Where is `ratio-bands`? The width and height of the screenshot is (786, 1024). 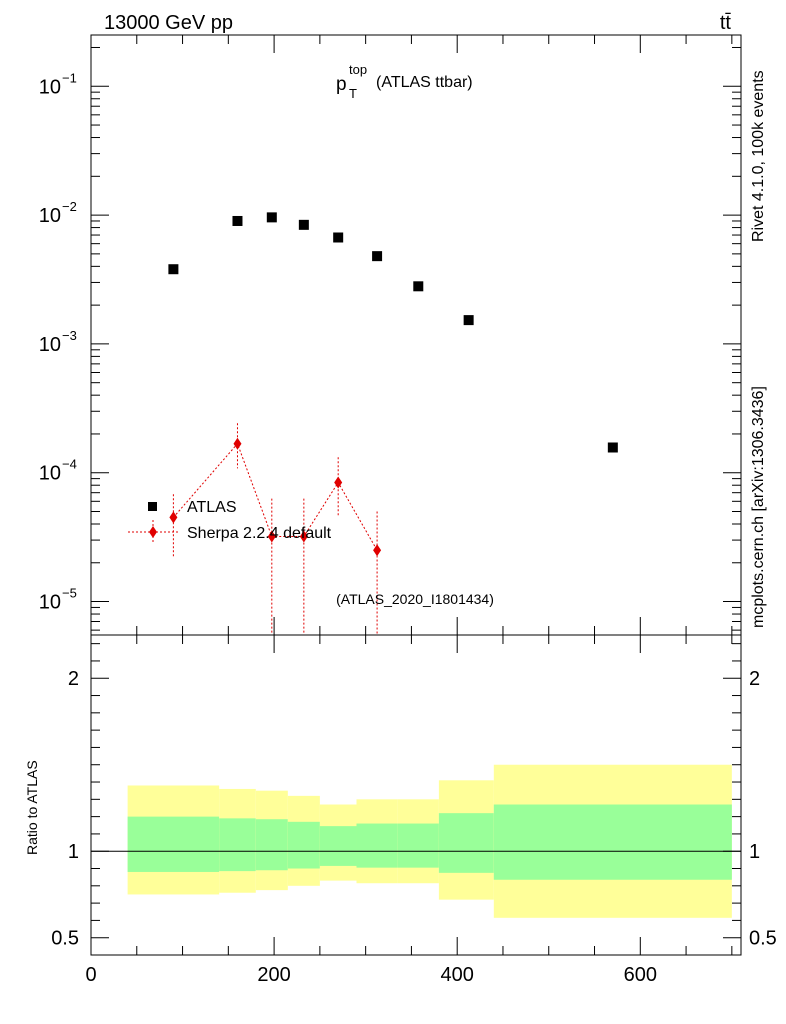
ratio-bands is located at coordinates (429, 841).